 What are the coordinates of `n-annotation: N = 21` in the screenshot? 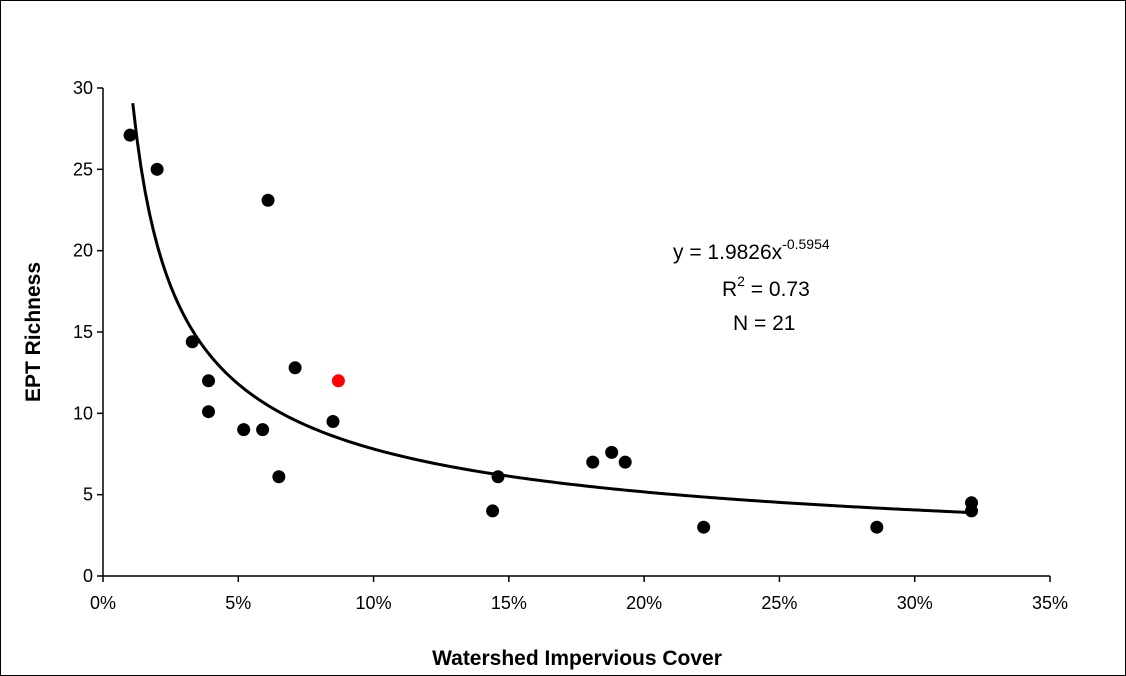 It's located at (764, 323).